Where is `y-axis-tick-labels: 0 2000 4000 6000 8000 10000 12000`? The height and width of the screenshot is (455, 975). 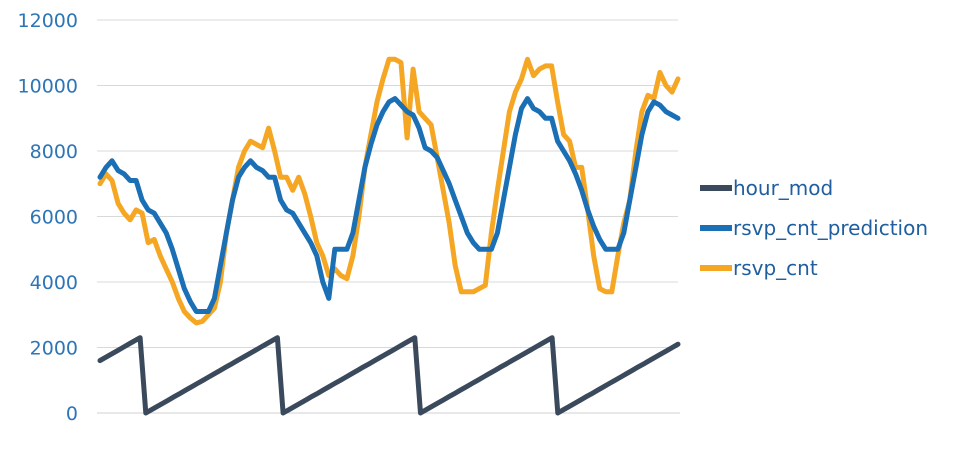
y-axis-tick-labels: 0 2000 4000 6000 8000 10000 12000 is located at coordinates (48, 217).